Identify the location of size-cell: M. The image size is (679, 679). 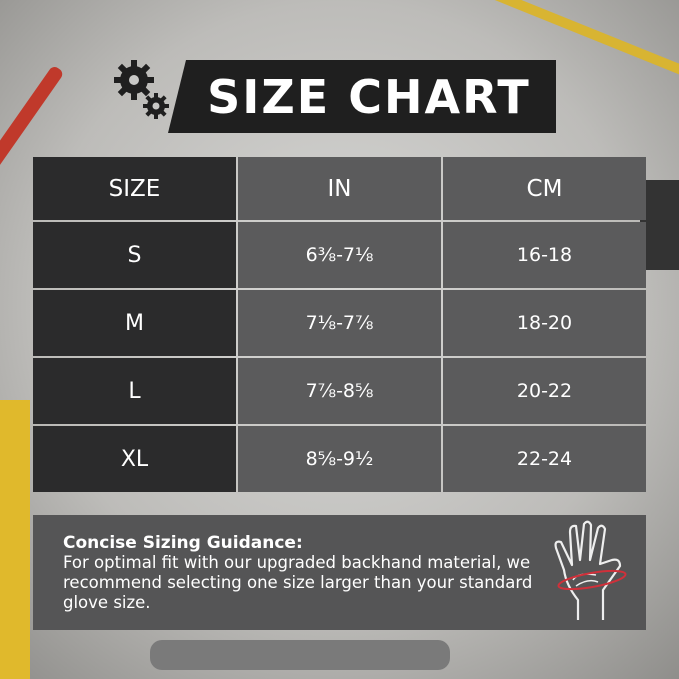
(134, 323).